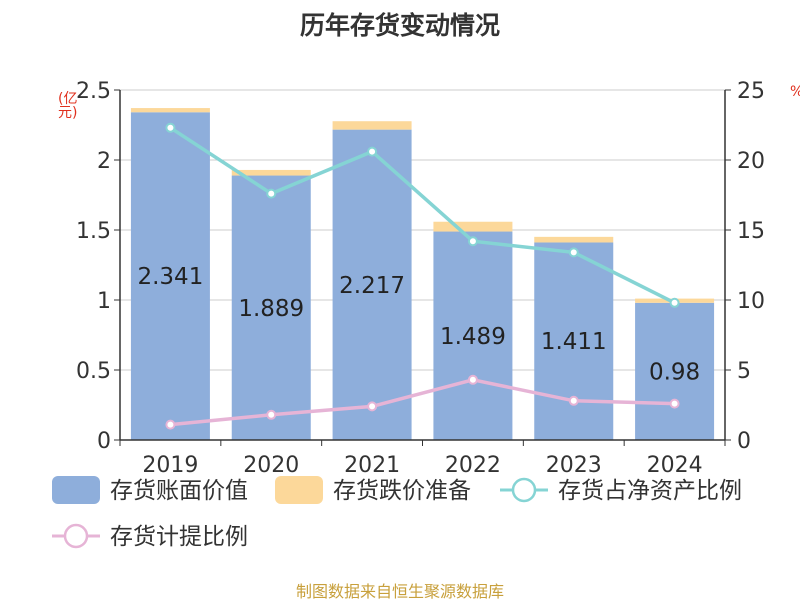  Describe the element at coordinates (271, 465) in the screenshot. I see `x-axis-tick-label: 2020` at that location.